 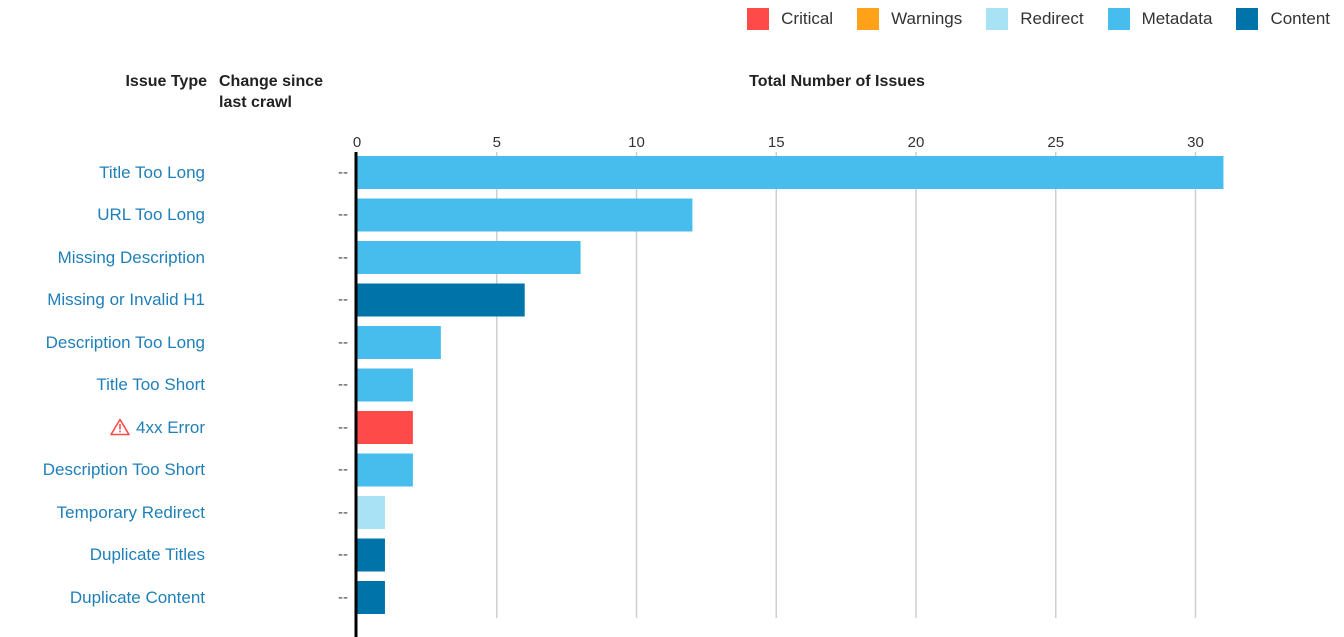 I want to click on issue-label-text: Description Too Long, so click(x=125, y=342).